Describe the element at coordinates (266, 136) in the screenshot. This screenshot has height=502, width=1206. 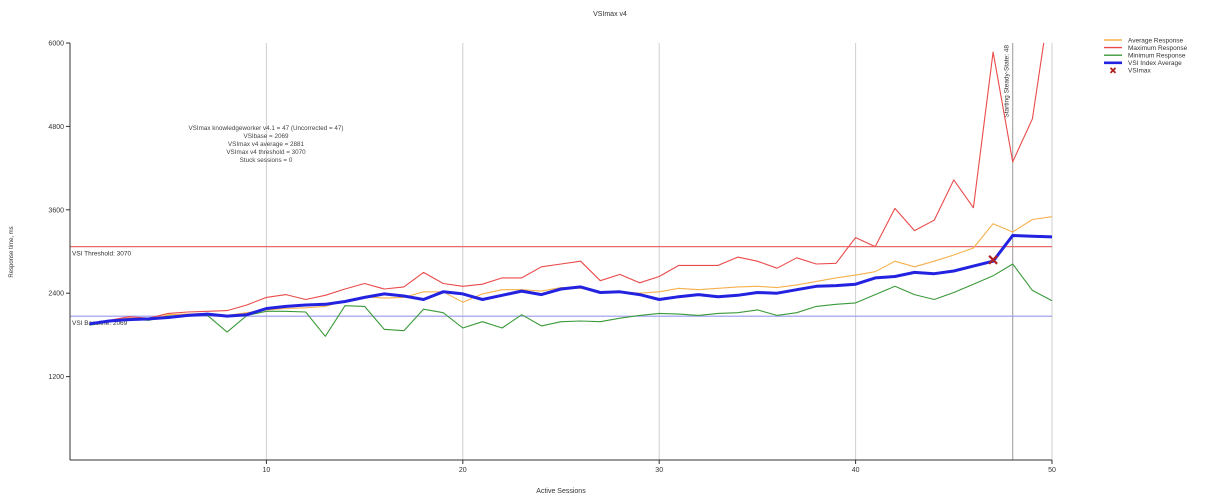
I see `annotation-line: VSIbase = 2069` at that location.